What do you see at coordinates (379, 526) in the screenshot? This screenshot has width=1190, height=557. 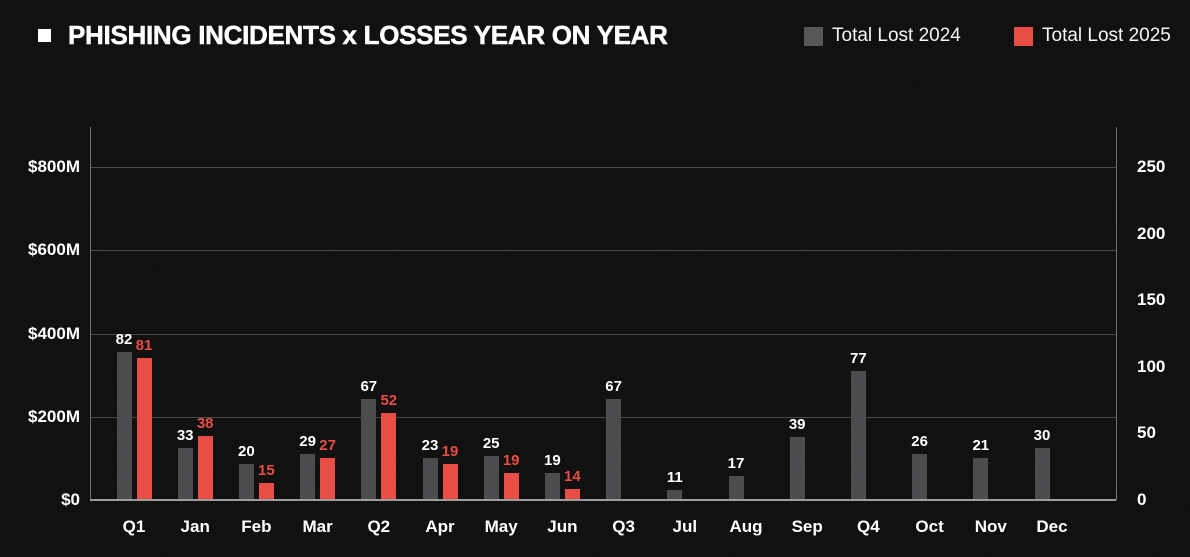 I see `x-axis-label-q2: Q2` at bounding box center [379, 526].